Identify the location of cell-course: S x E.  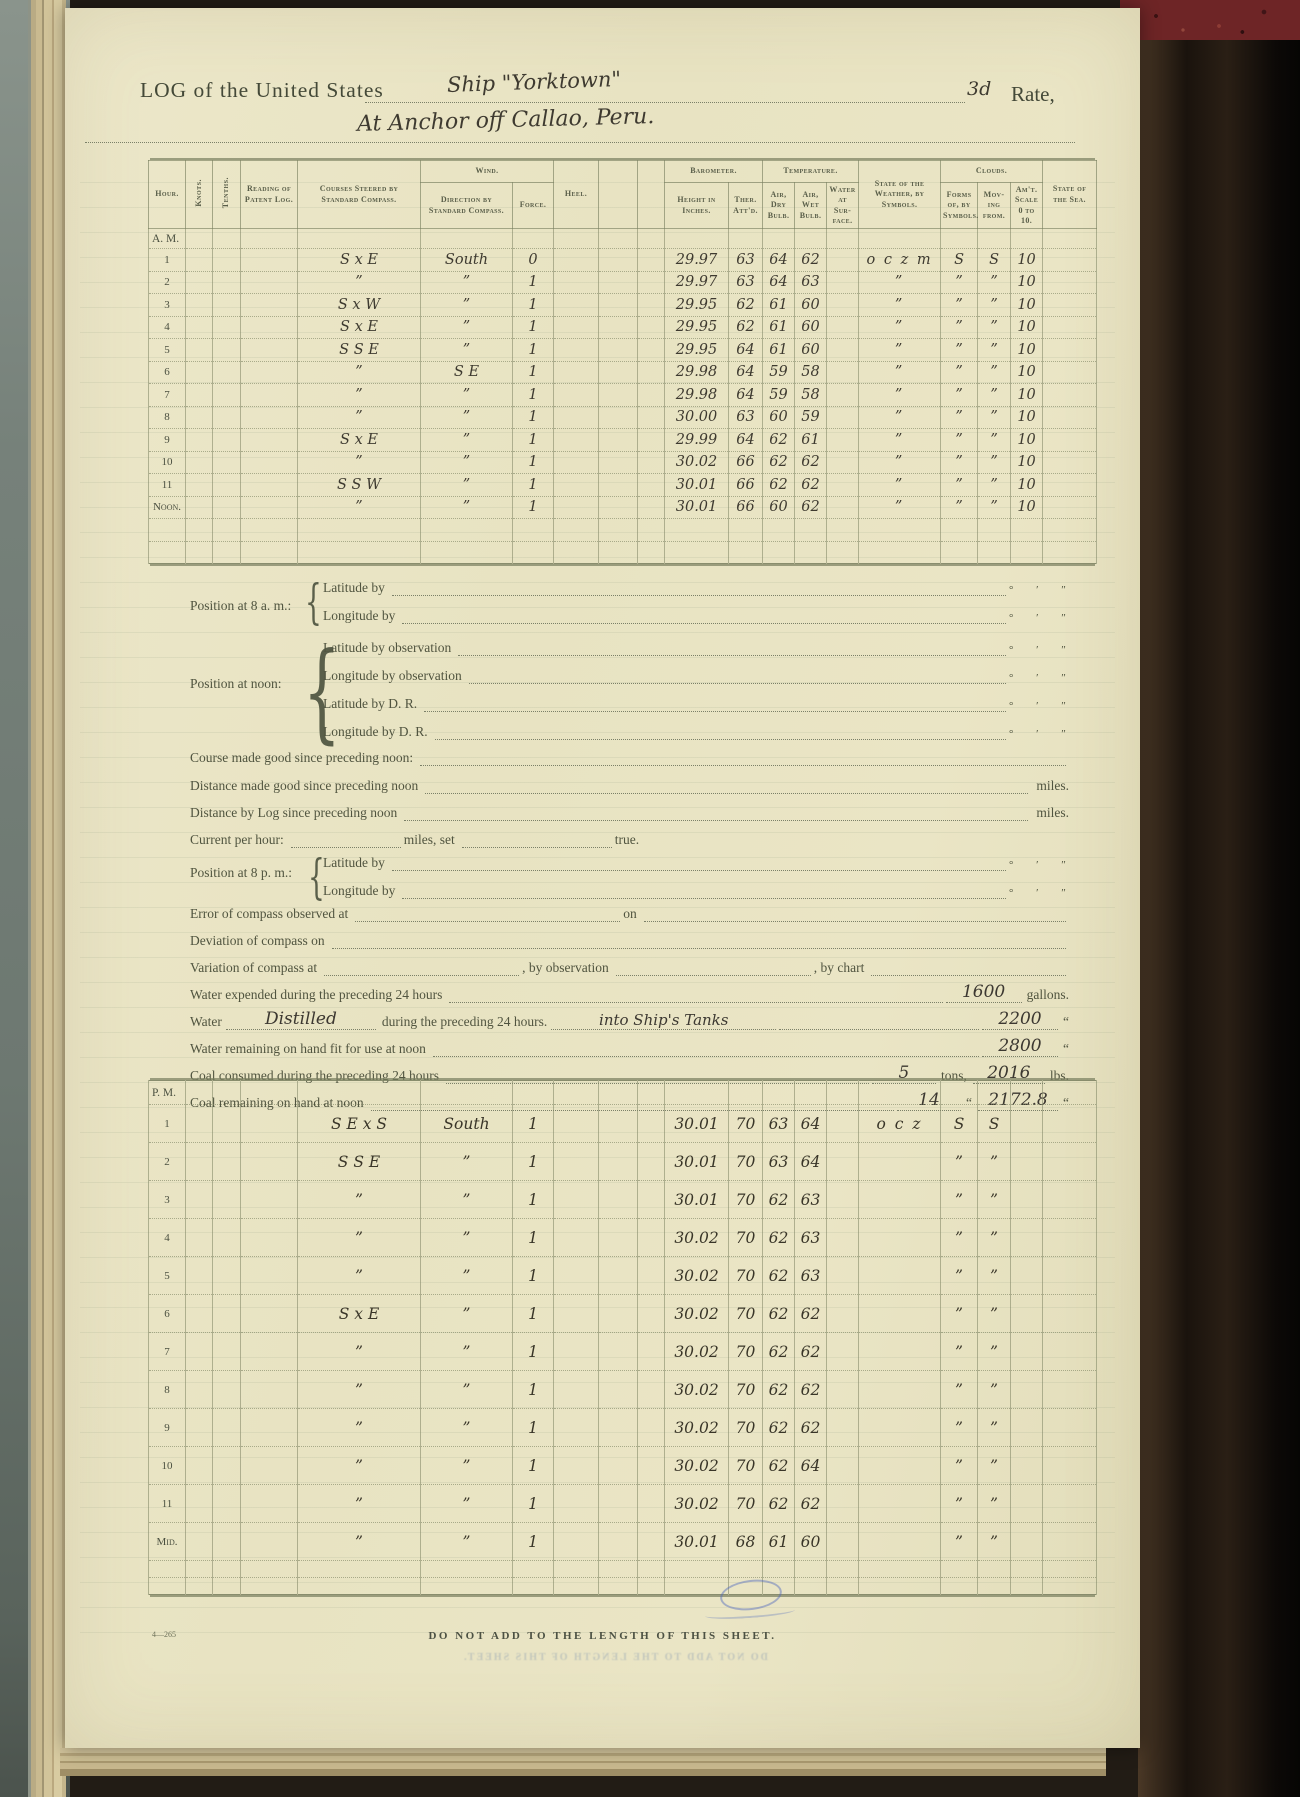
(359, 259).